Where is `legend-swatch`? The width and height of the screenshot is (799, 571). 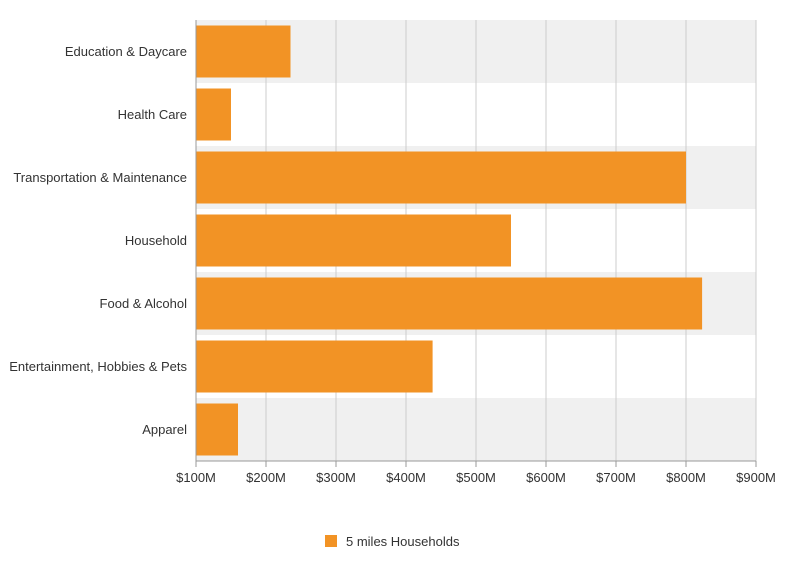
legend-swatch is located at coordinates (331, 541).